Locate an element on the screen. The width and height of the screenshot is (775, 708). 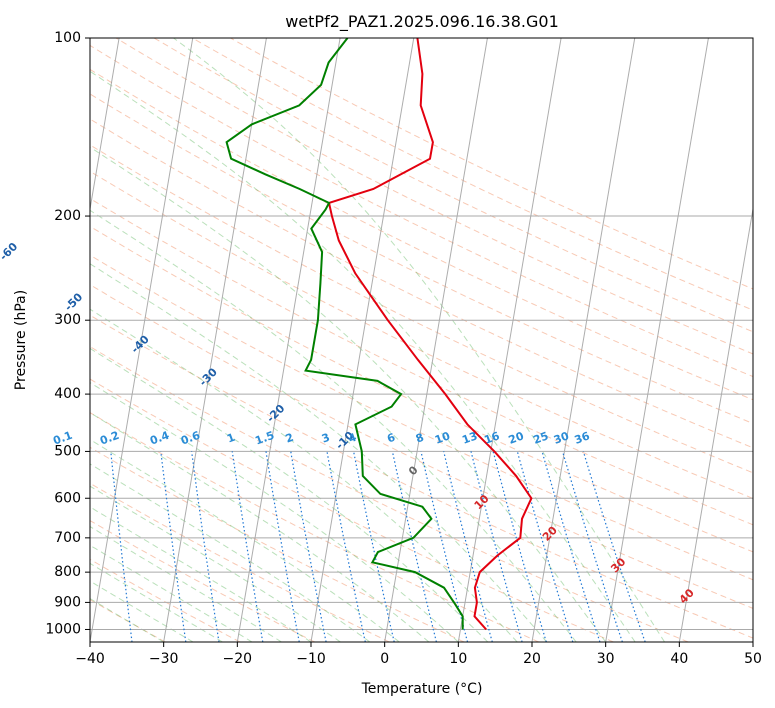
mixing-ratio-label: 0.6 is located at coordinates (190, 438).